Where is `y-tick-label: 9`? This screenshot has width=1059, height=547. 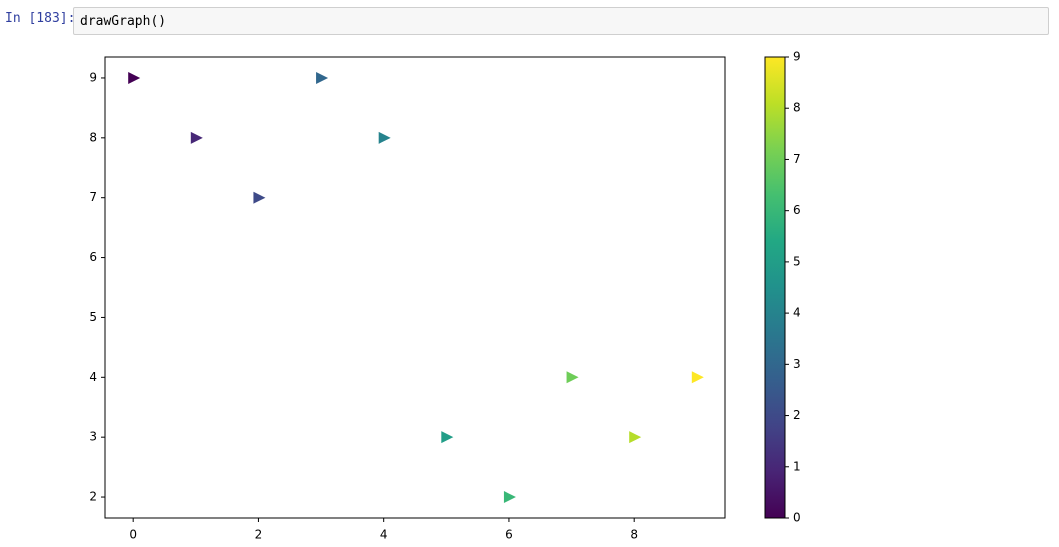
y-tick-label: 9 is located at coordinates (93, 77).